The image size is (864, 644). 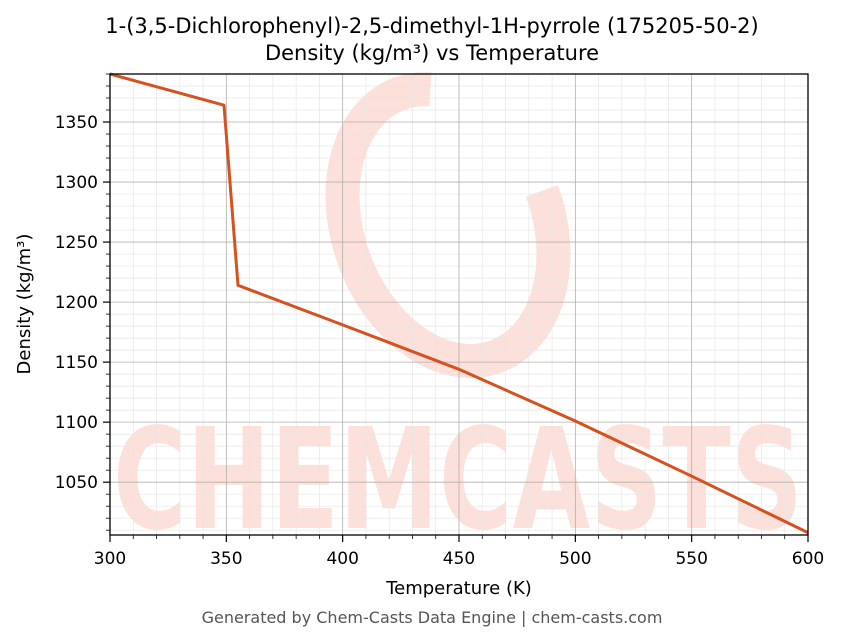 What do you see at coordinates (76, 123) in the screenshot?
I see `y-tick-label: 1350` at bounding box center [76, 123].